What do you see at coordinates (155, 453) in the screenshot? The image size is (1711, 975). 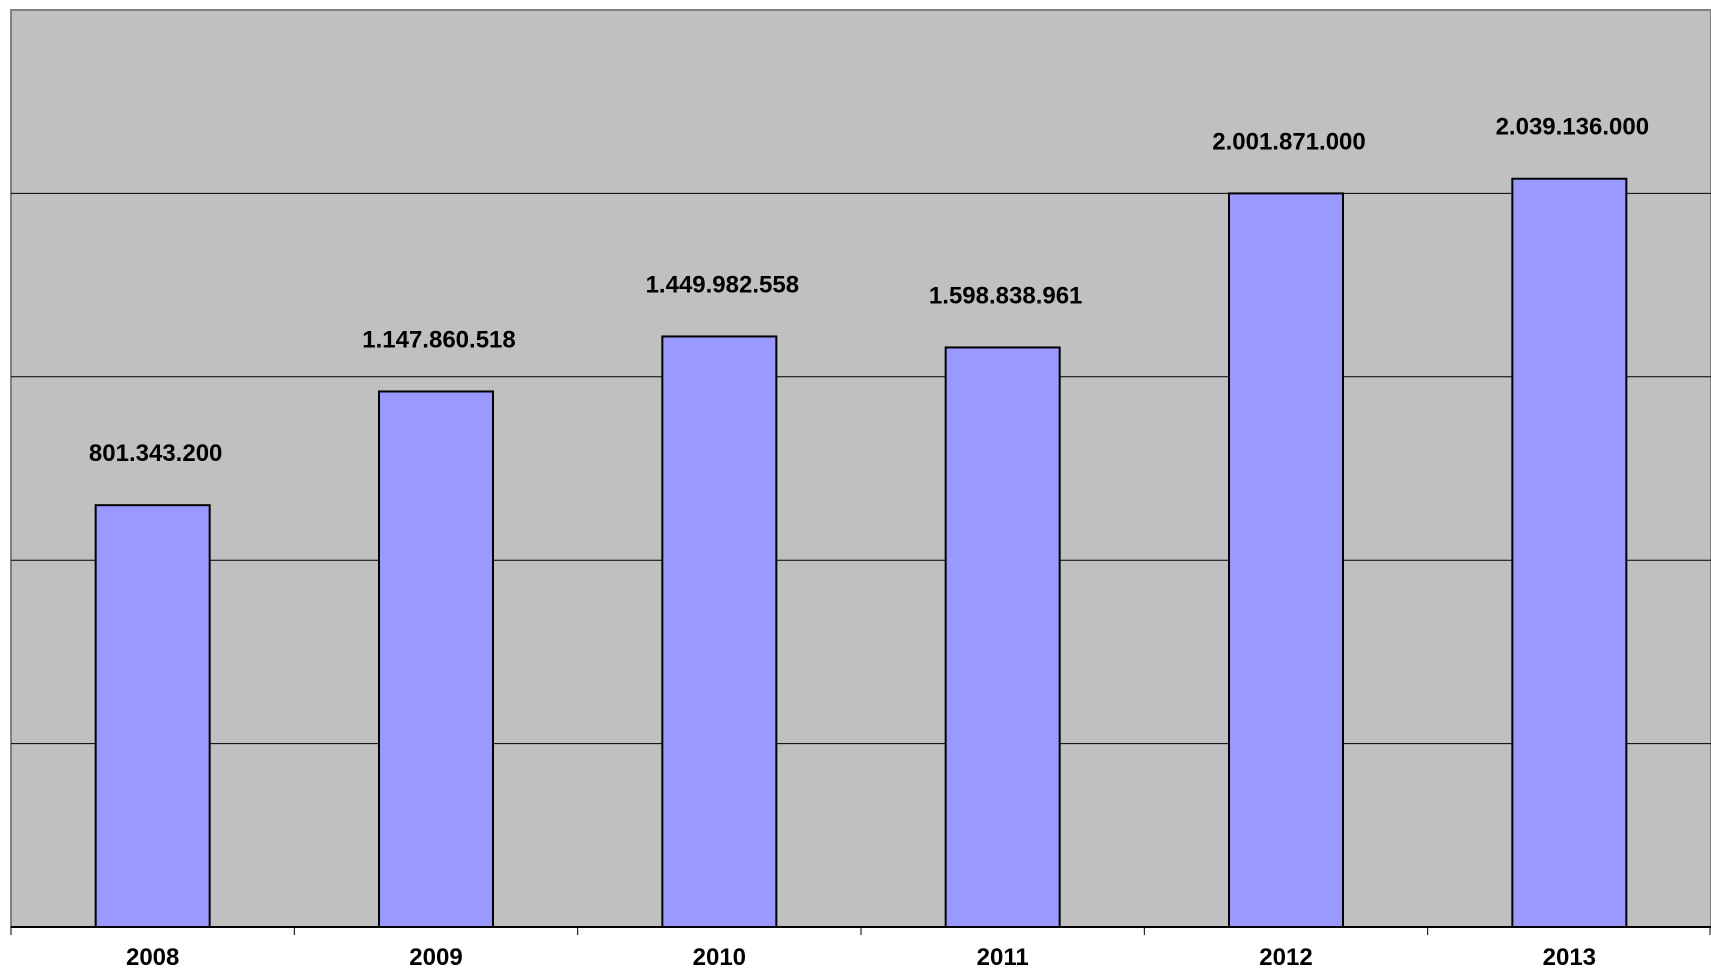 I see `data-label-2008: 801.343.200` at bounding box center [155, 453].